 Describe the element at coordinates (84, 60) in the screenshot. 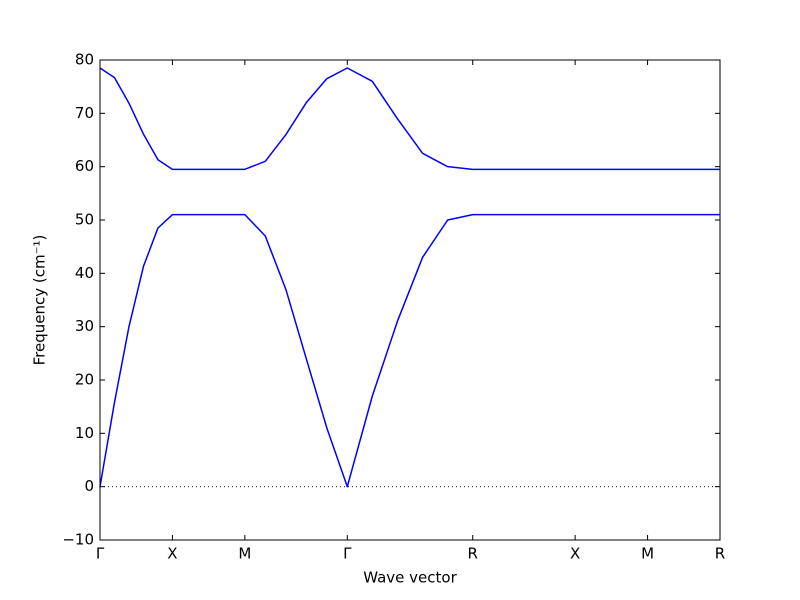

I see `y-tick-label: 80` at that location.